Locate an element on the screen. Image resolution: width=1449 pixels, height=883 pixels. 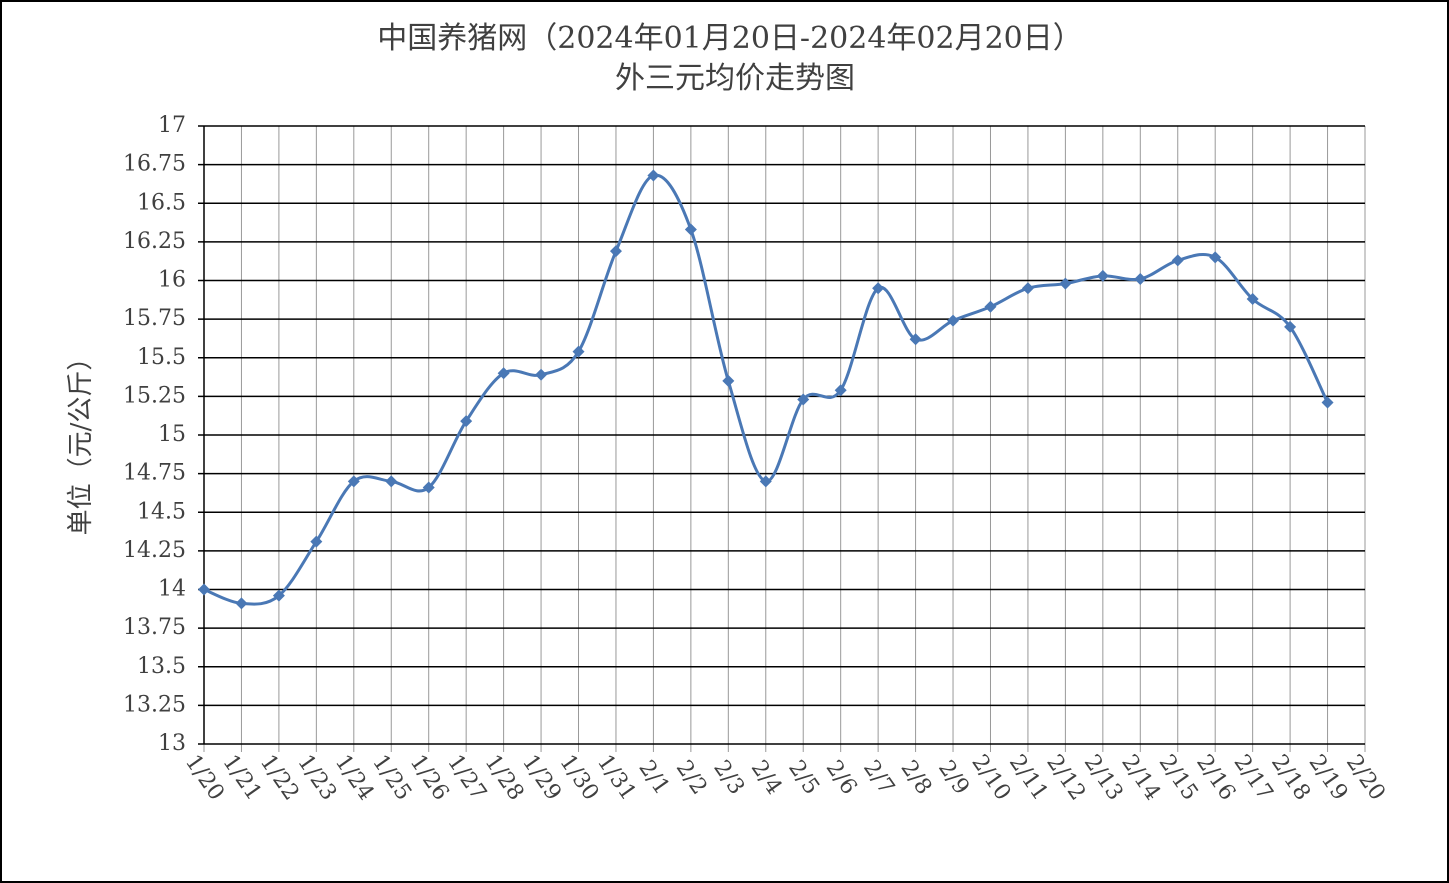
y-tick-label: 15.5 is located at coordinates (161, 357).